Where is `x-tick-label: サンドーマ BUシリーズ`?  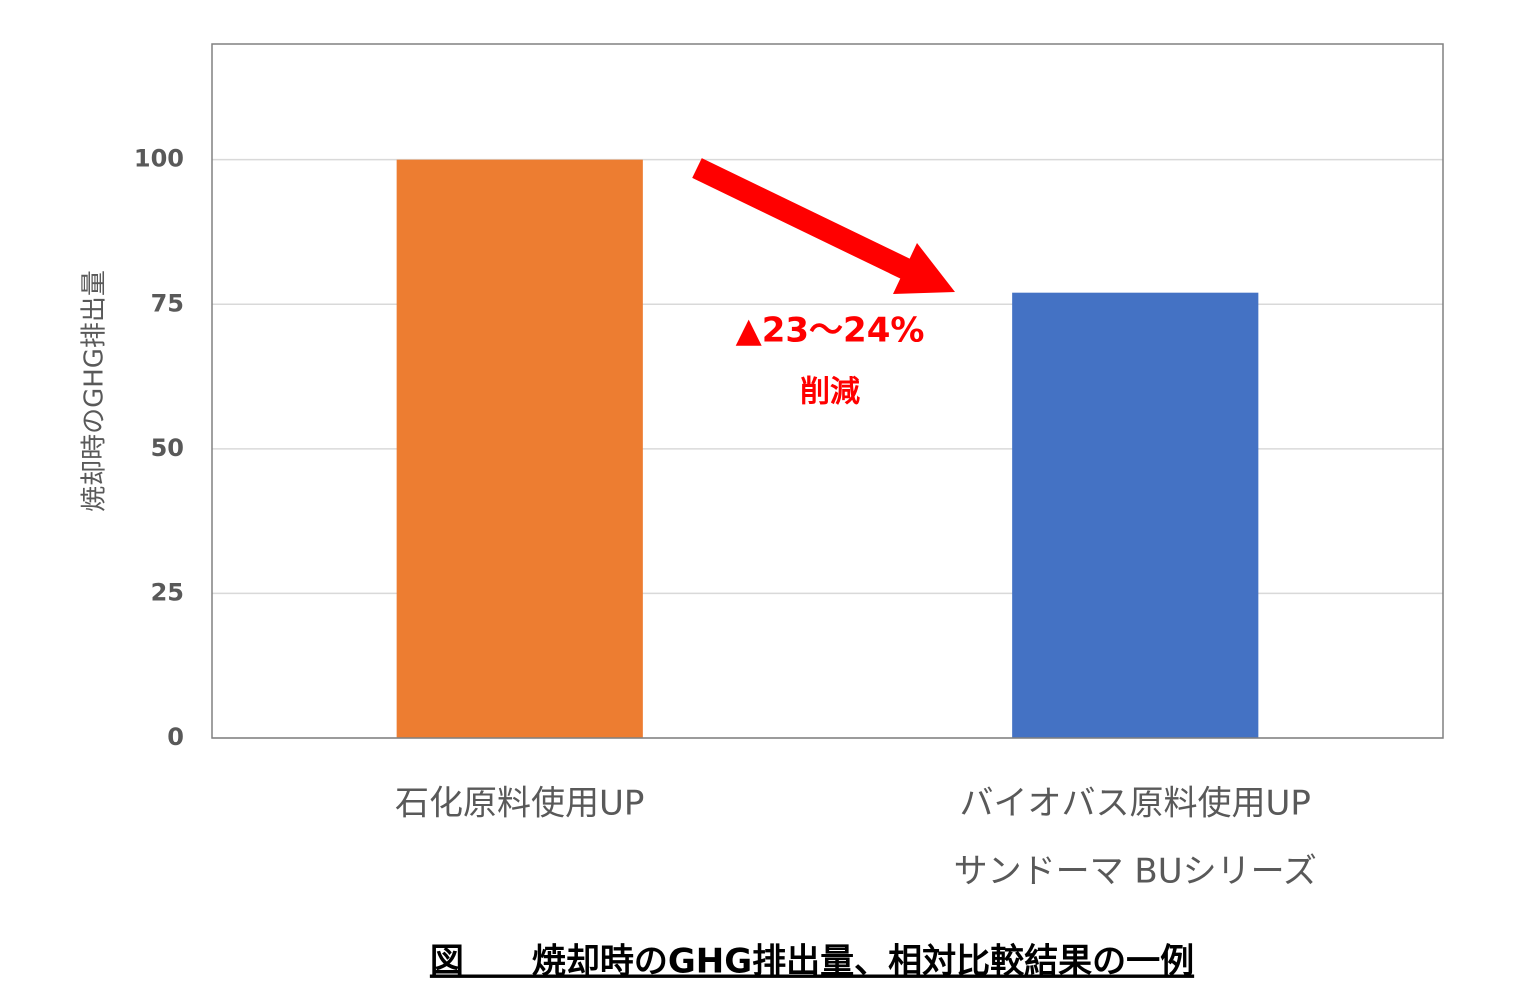
x-tick-label: サンドーマ BUシリーズ is located at coordinates (1135, 872).